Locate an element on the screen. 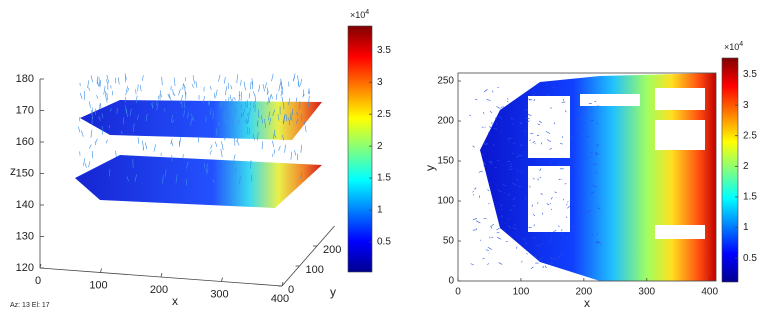 Image resolution: width=765 pixels, height=316 pixels. z-tick-label: 130 is located at coordinates (25, 236).